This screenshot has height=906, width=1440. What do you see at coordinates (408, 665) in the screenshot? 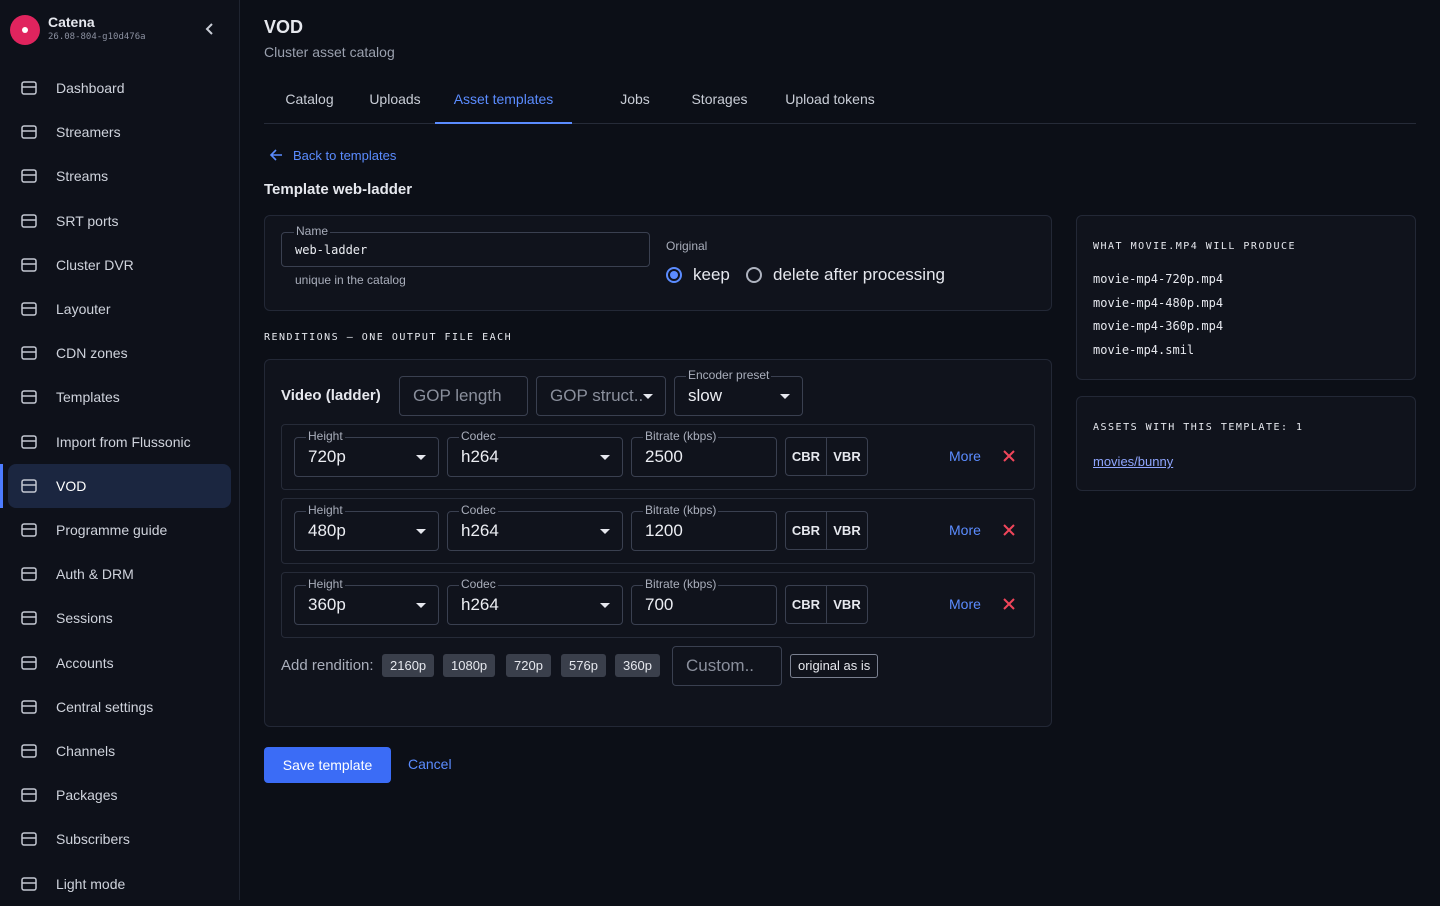
I see `rendition-chip: 2160p` at bounding box center [408, 665].